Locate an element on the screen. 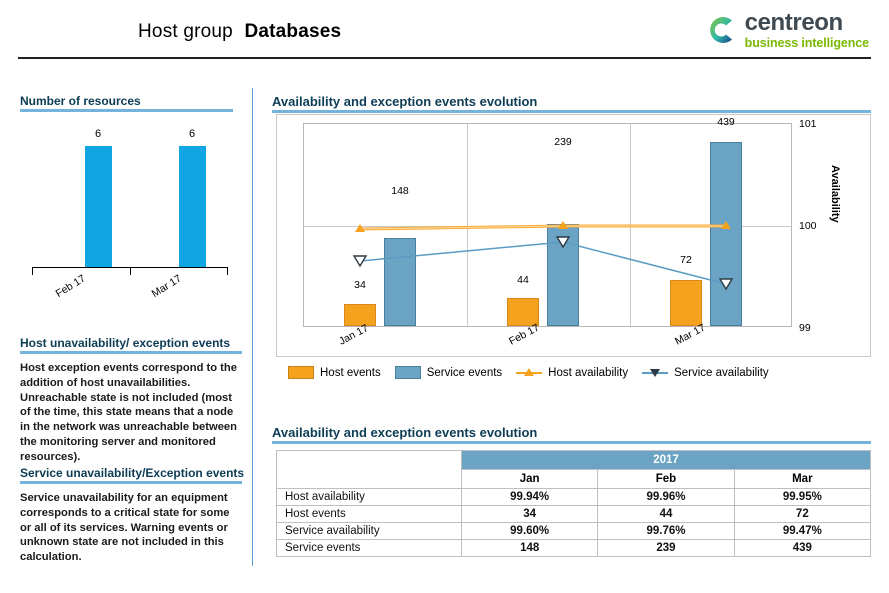 This screenshot has width=889, height=593. table-row: Service events 148 239 439 is located at coordinates (574, 548).